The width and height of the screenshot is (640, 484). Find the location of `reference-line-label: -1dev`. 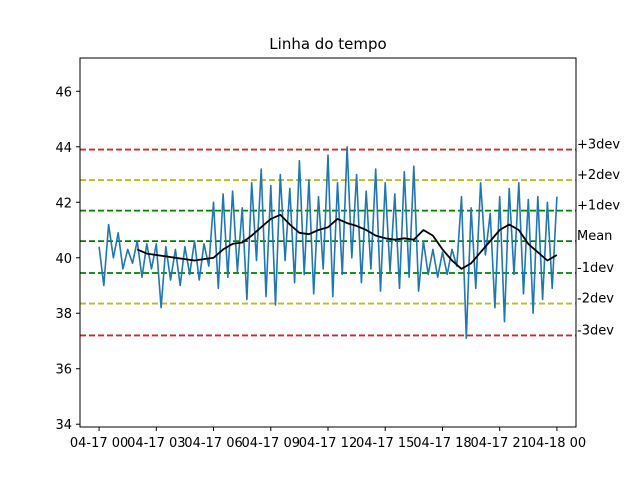

reference-line-label: -1dev is located at coordinates (595, 268).